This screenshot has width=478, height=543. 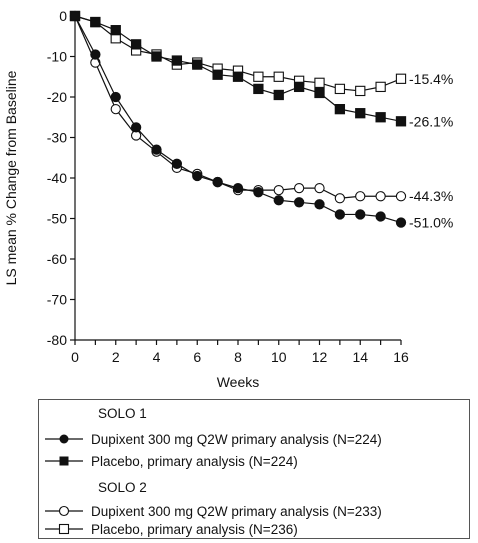 I want to click on x-tick-label: 12, so click(x=320, y=357).